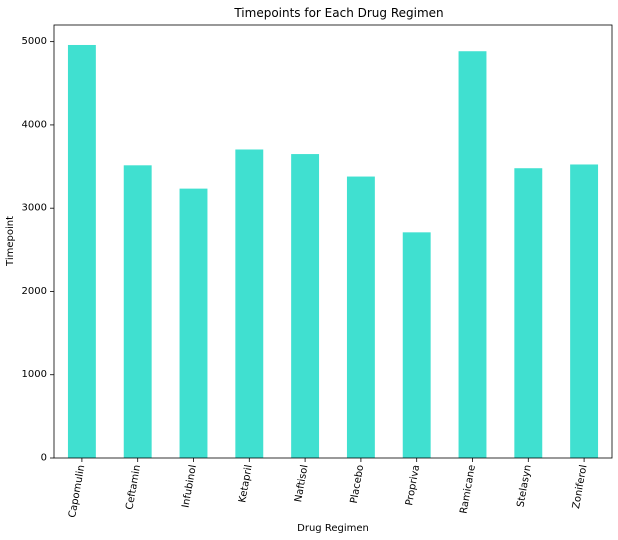 The height and width of the screenshot is (540, 618). Describe the element at coordinates (34, 208) in the screenshot. I see `y-tick-label: 3000` at that location.